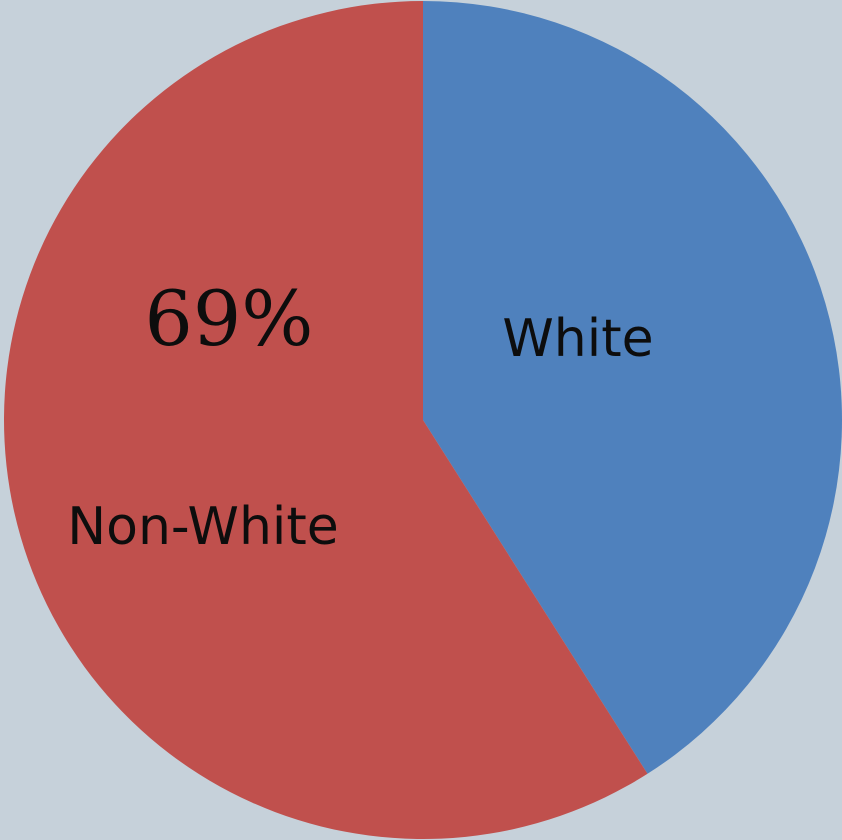 Image resolution: width=842 pixels, height=840 pixels. I want to click on slice-label-white: White, so click(577, 339).